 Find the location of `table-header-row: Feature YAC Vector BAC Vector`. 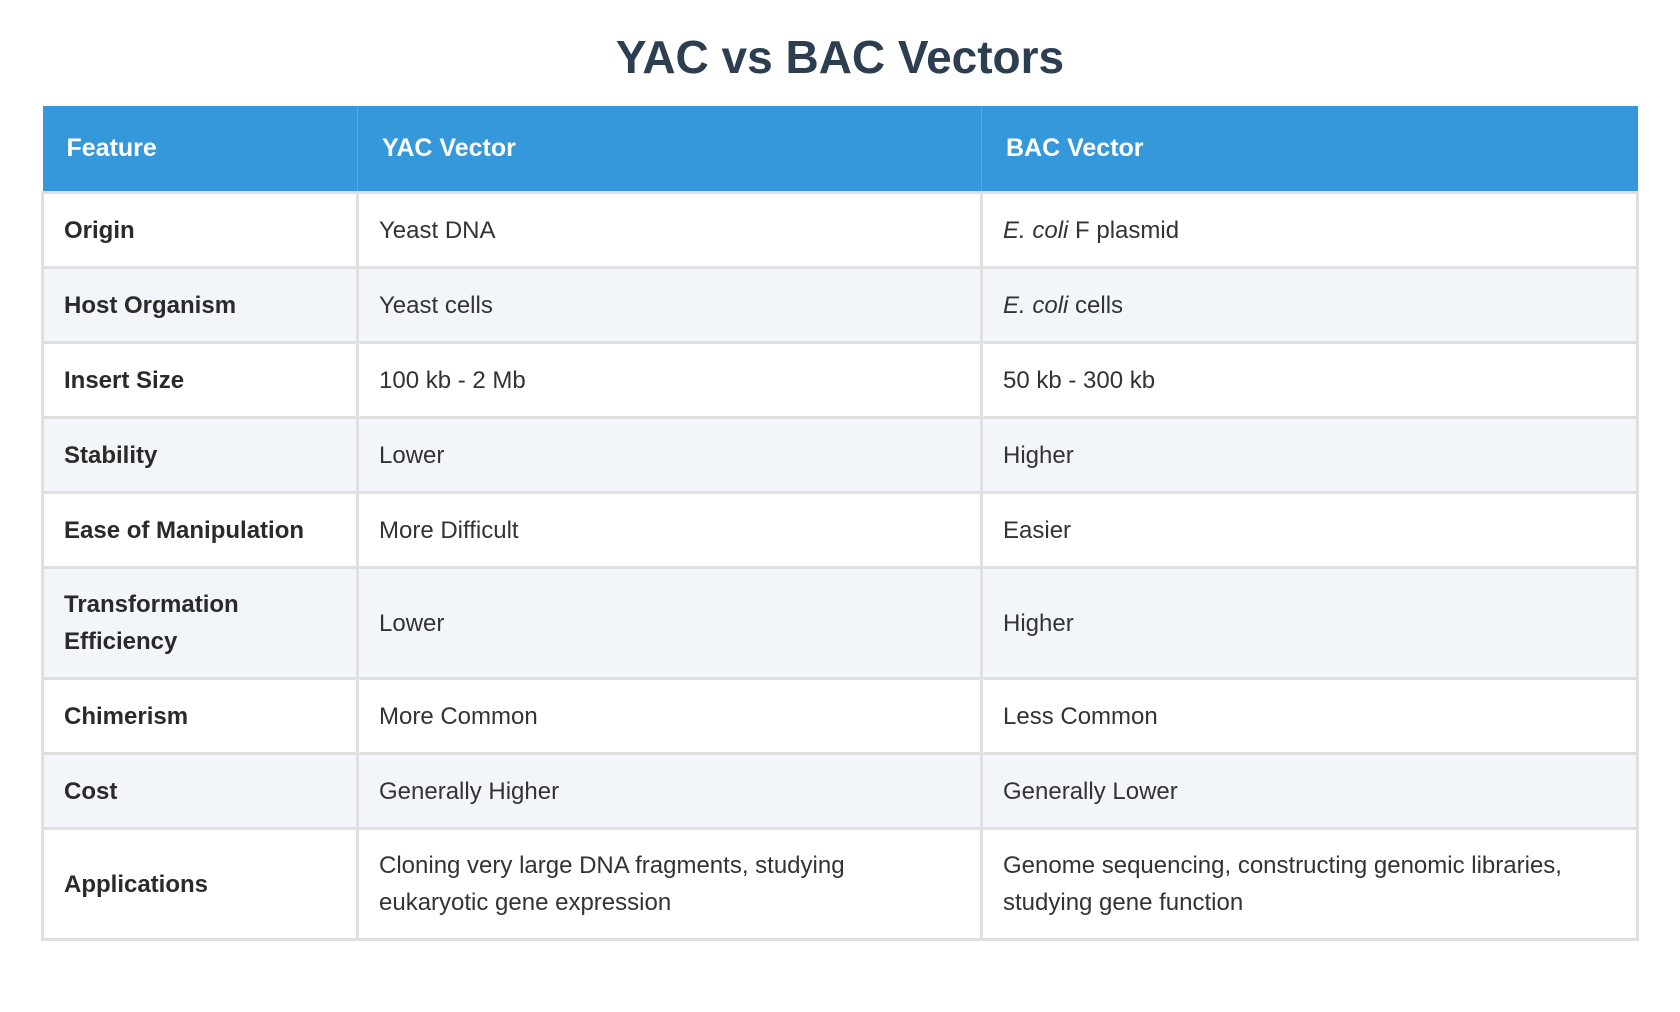

table-header-row: Feature YAC Vector BAC Vector is located at coordinates (840, 149).